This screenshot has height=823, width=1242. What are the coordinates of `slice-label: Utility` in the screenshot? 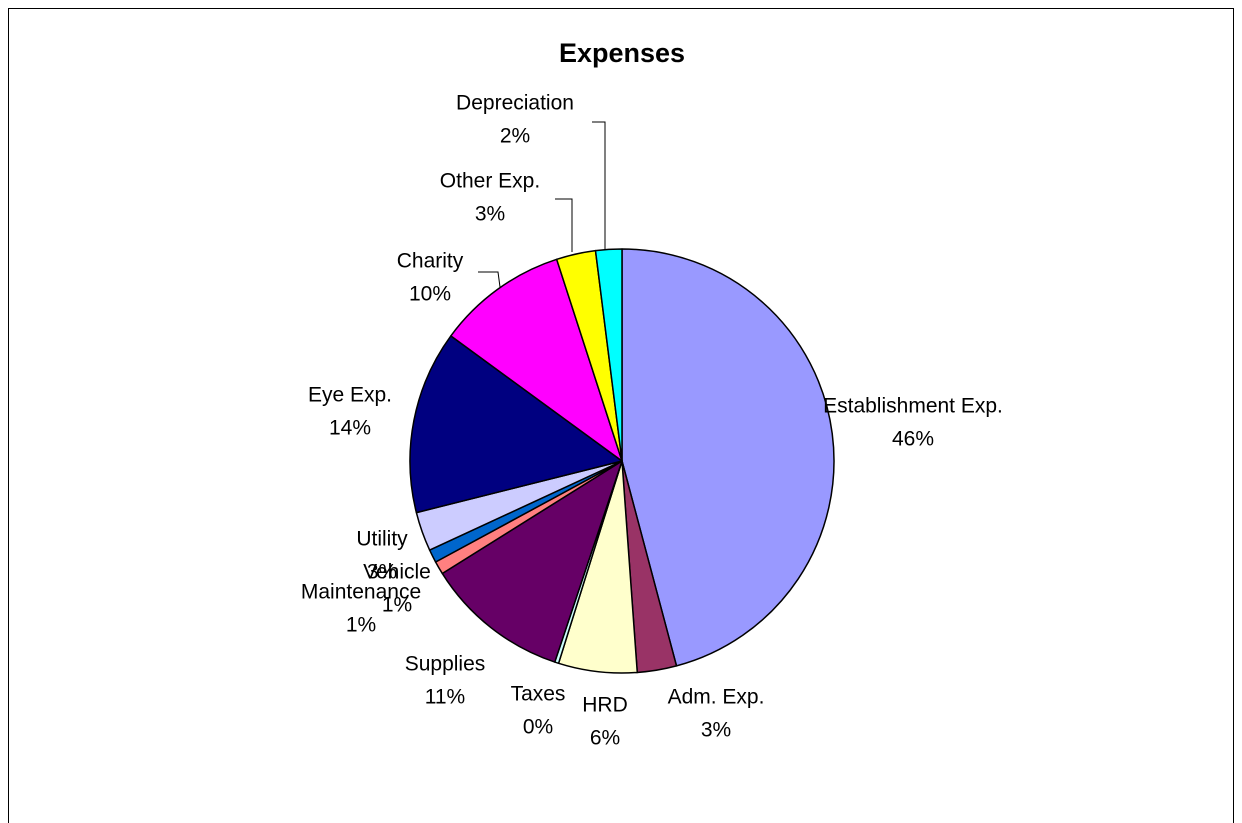 It's located at (382, 539).